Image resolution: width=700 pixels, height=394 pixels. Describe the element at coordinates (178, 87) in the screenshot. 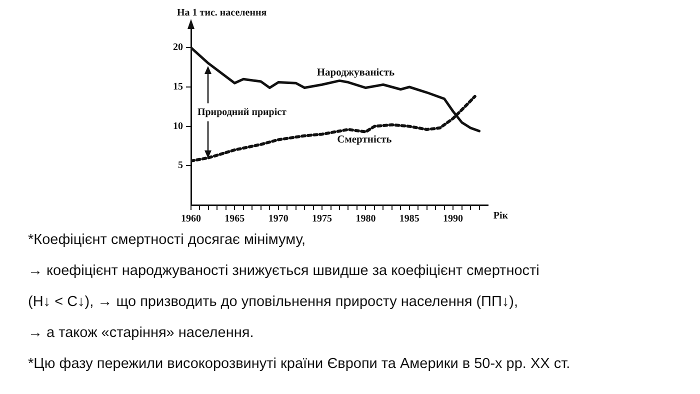

I see `y-tick-label: 15` at that location.